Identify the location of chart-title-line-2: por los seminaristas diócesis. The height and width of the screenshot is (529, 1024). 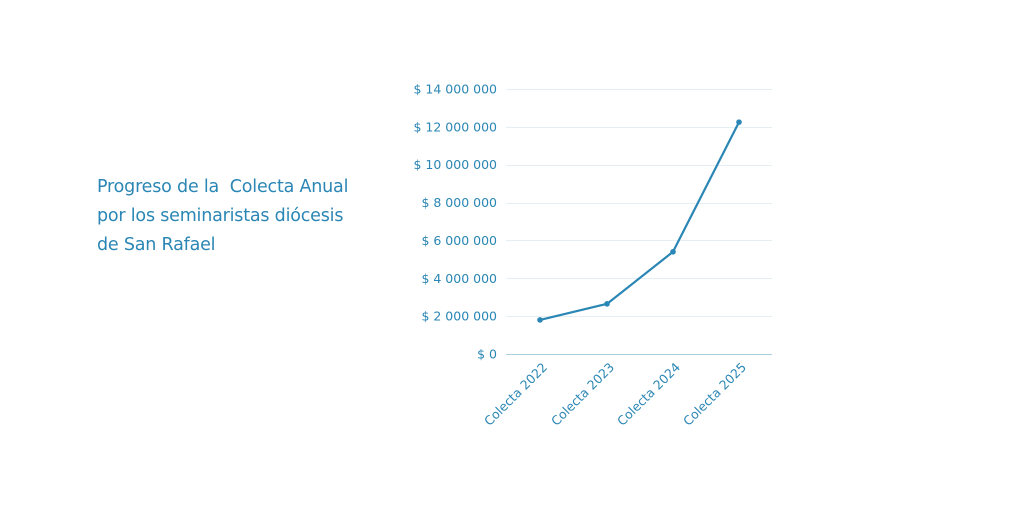
(220, 216).